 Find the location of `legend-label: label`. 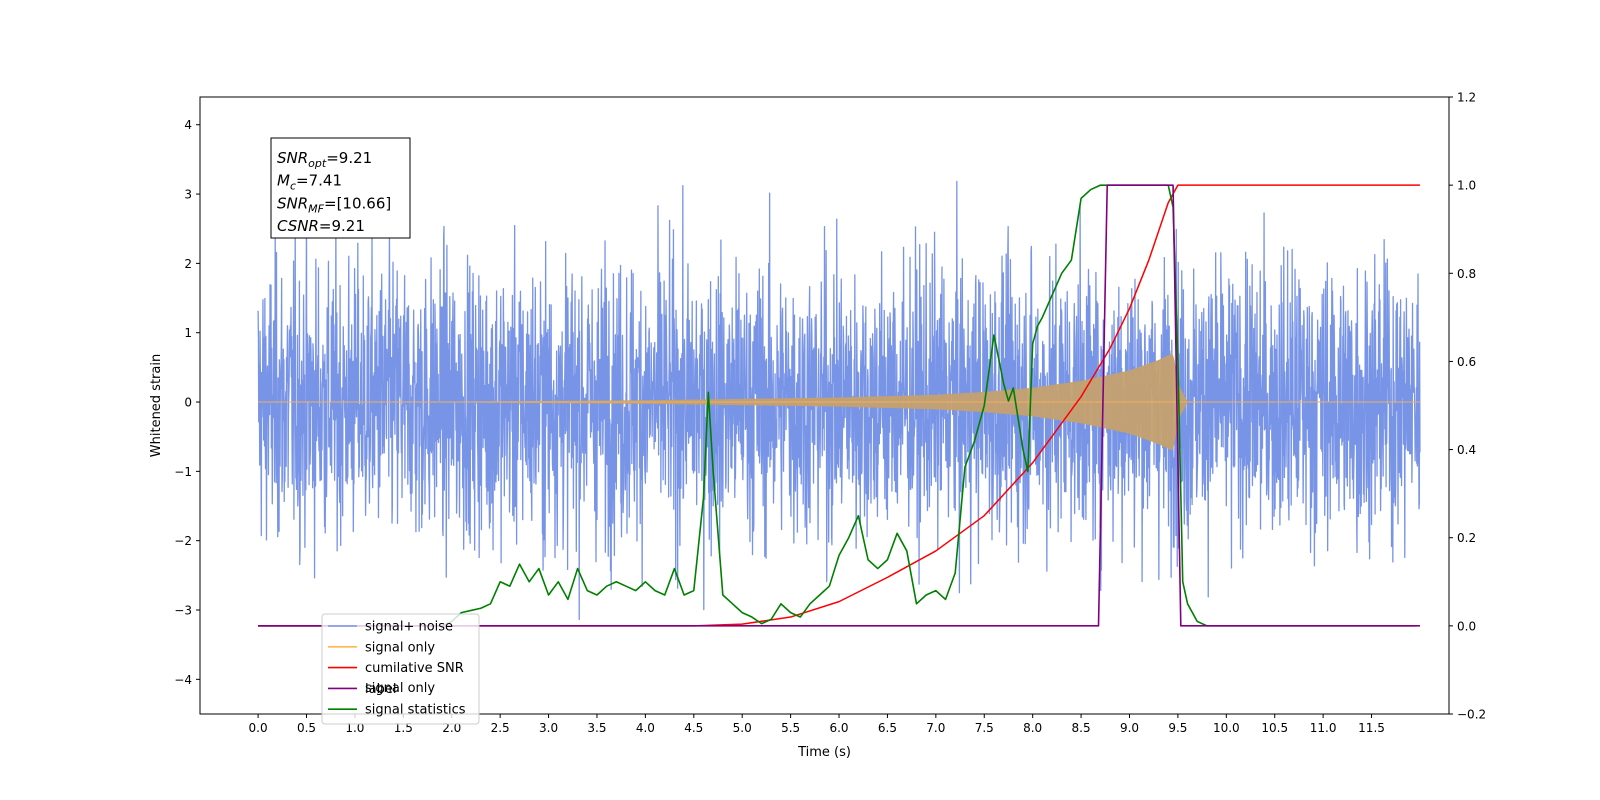

legend-label: label is located at coordinates (380, 689).